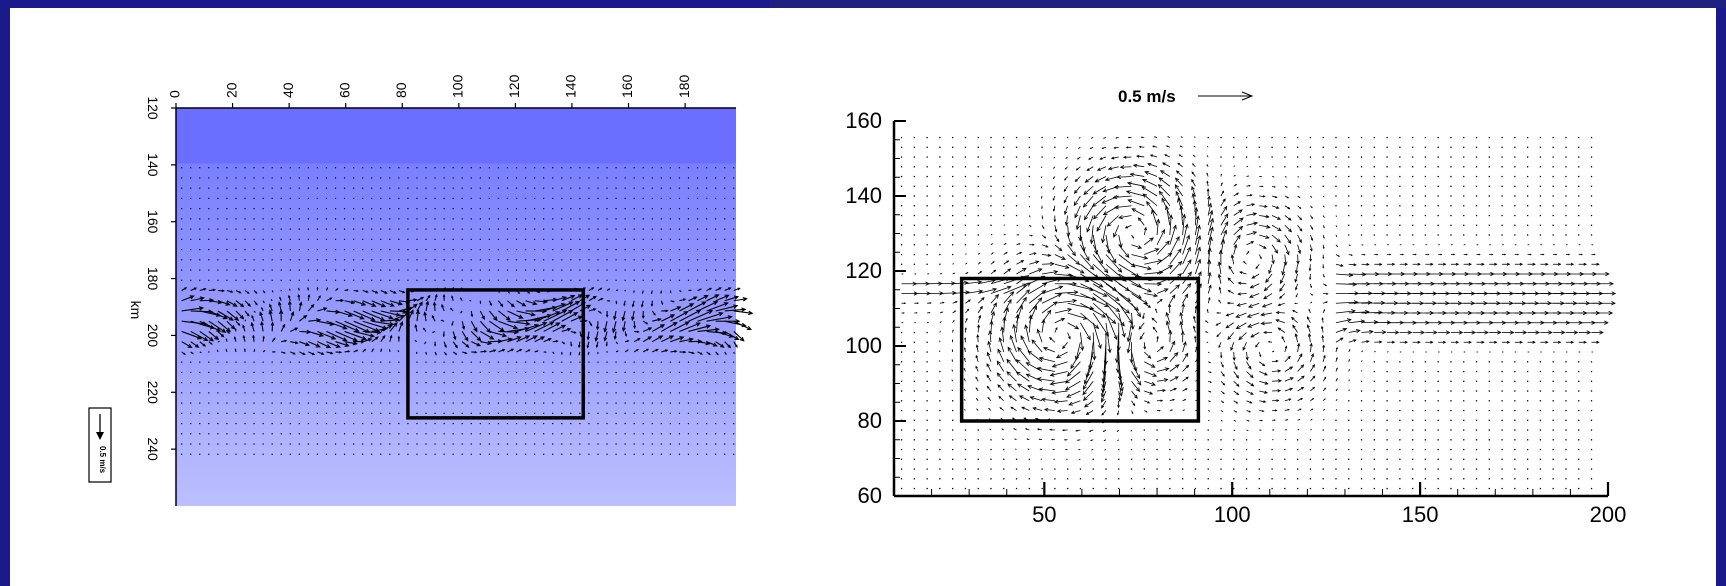 This screenshot has height=586, width=1726. What do you see at coordinates (863, 345) in the screenshot?
I see `right-y-tick-label: 100` at bounding box center [863, 345].